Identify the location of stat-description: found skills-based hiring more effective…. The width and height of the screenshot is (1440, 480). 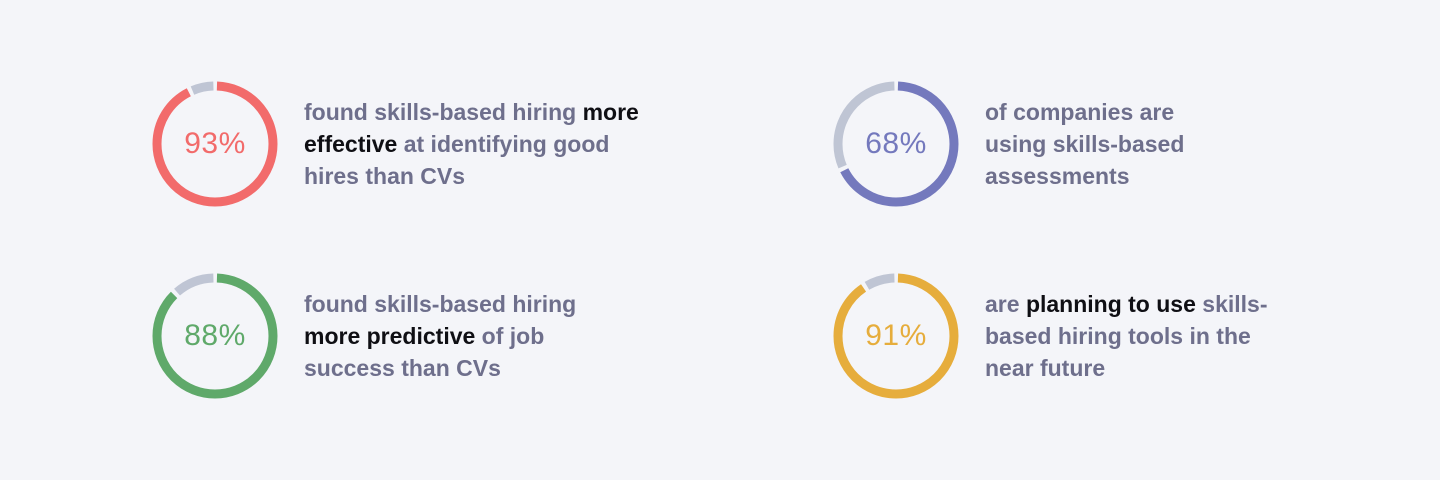
(474, 144).